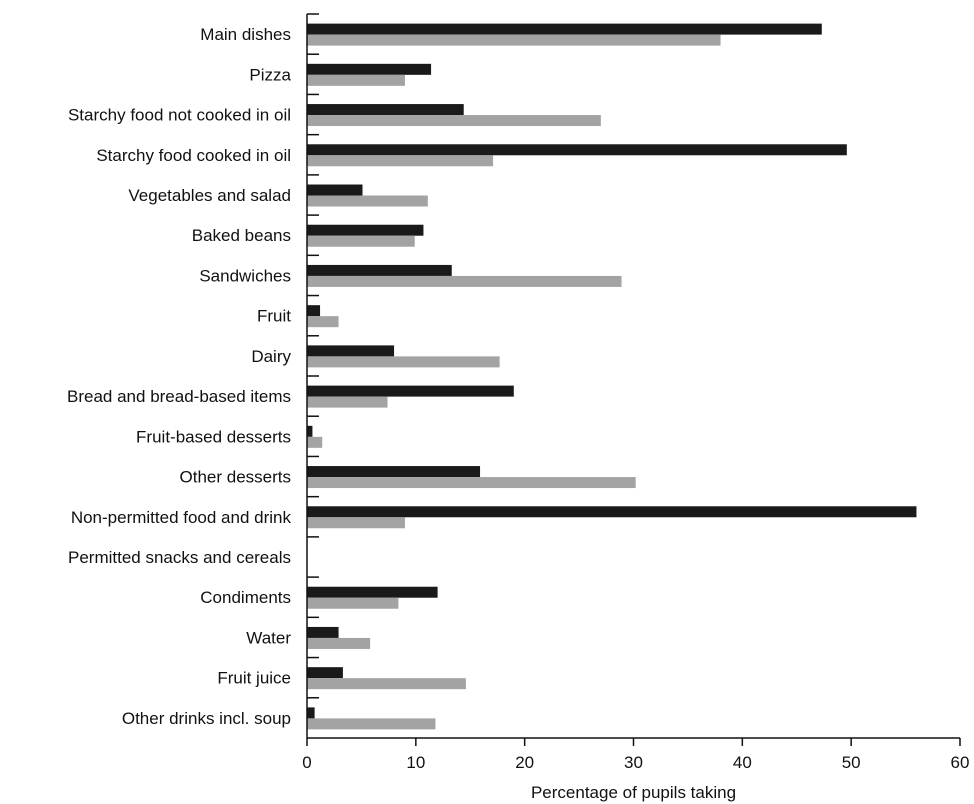  Describe the element at coordinates (564, 29) in the screenshot. I see `bar-series-1-main-dishes` at that location.